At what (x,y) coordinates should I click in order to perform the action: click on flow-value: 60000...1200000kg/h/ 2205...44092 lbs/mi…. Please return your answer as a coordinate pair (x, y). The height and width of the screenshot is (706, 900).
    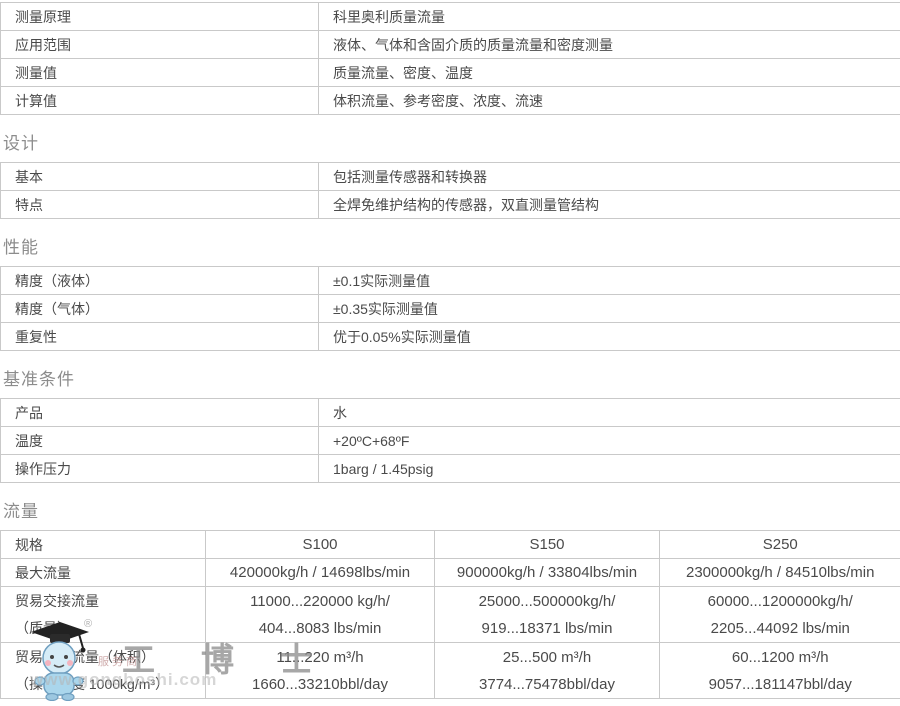
    Looking at the image, I should click on (780, 615).